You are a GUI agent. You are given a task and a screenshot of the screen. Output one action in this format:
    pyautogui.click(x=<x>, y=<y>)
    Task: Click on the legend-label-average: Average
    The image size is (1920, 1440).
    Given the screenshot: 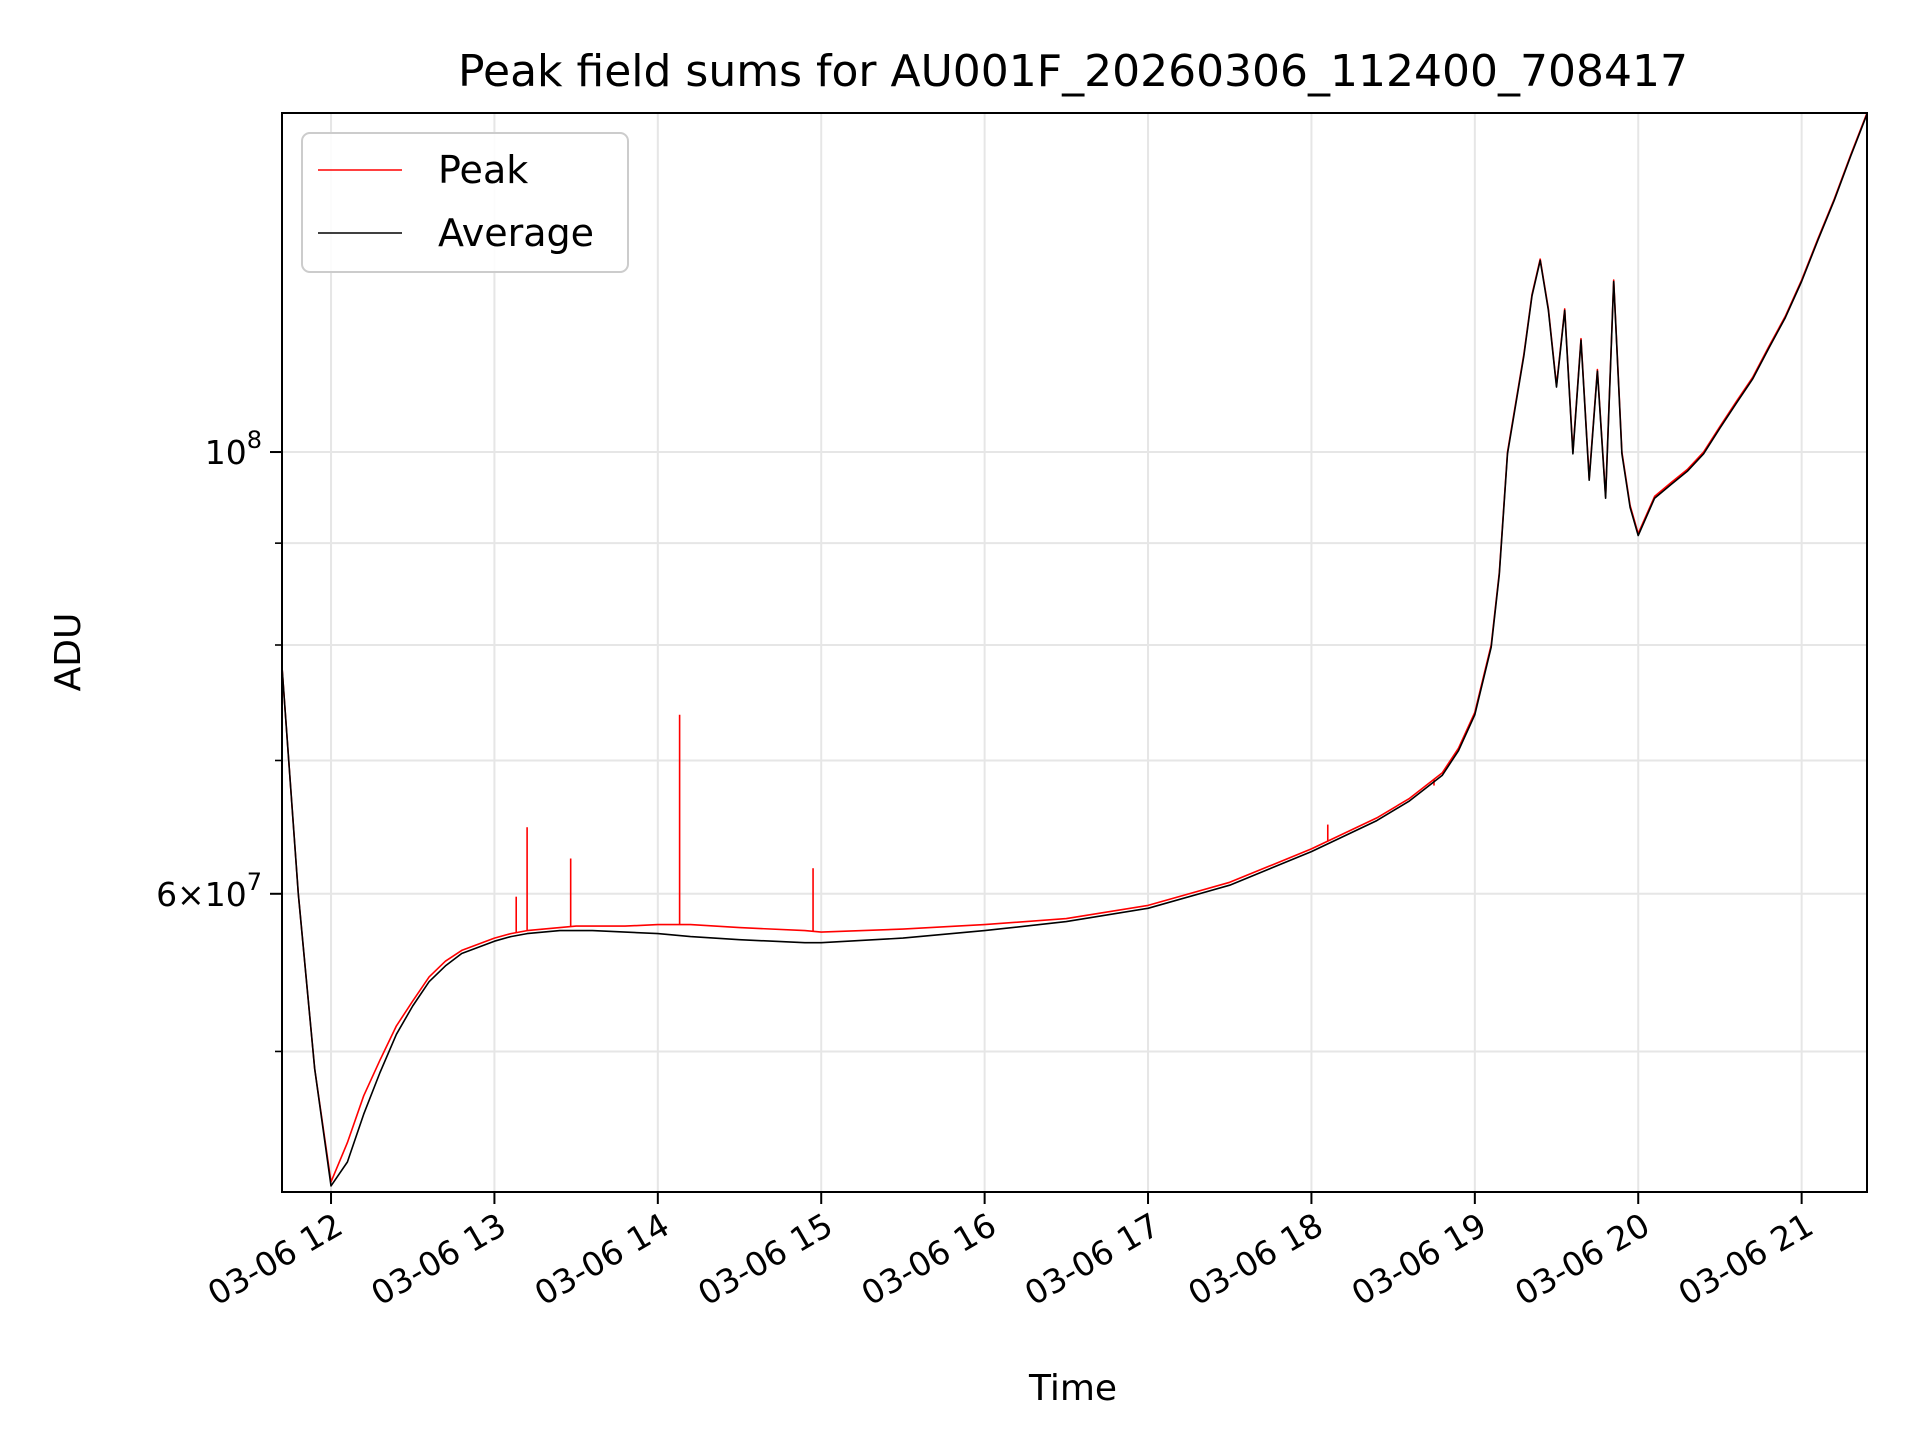 What is the action you would take?
    pyautogui.click(x=516, y=233)
    